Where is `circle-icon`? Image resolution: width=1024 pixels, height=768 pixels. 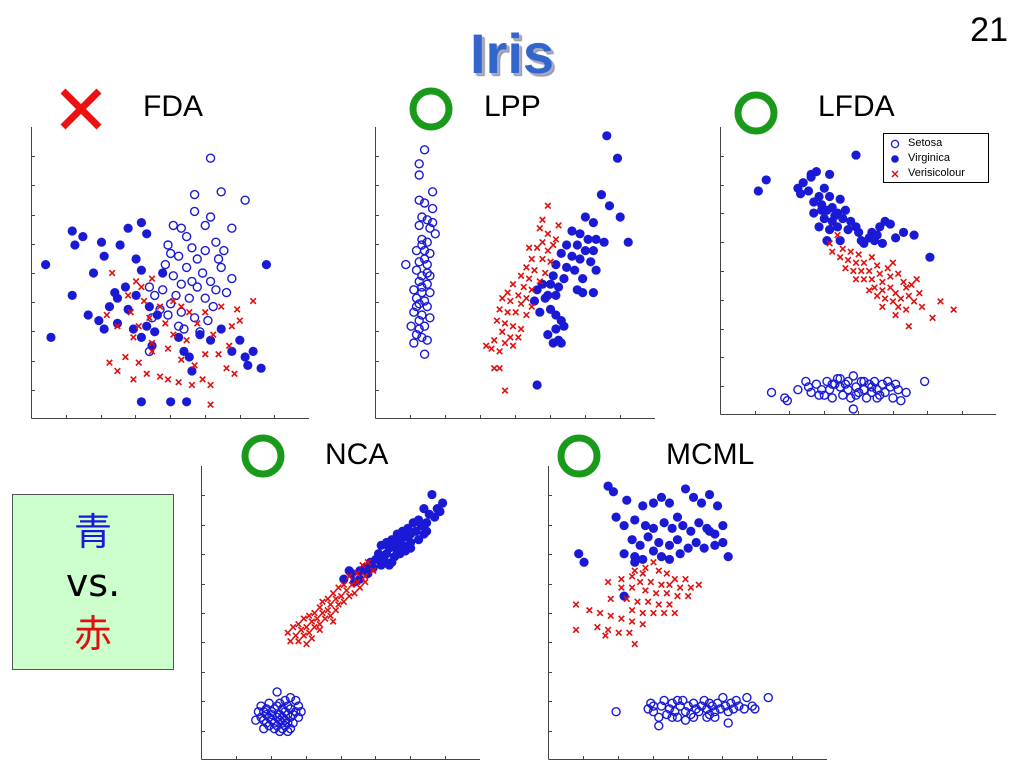 circle-icon is located at coordinates (431, 109).